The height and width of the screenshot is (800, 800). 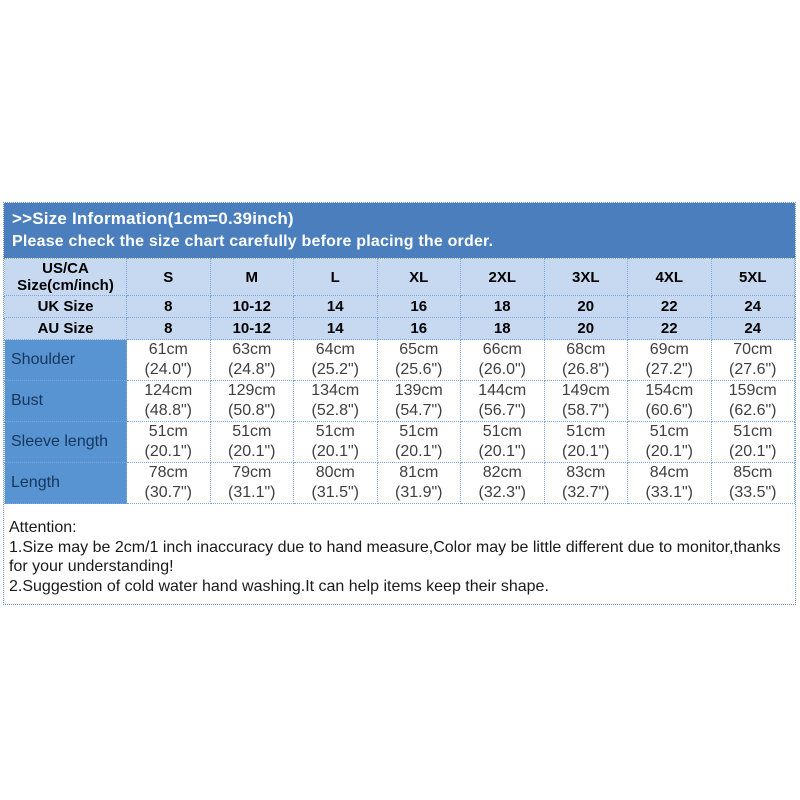 What do you see at coordinates (252, 369) in the screenshot?
I see `inch-value: (24.8")` at bounding box center [252, 369].